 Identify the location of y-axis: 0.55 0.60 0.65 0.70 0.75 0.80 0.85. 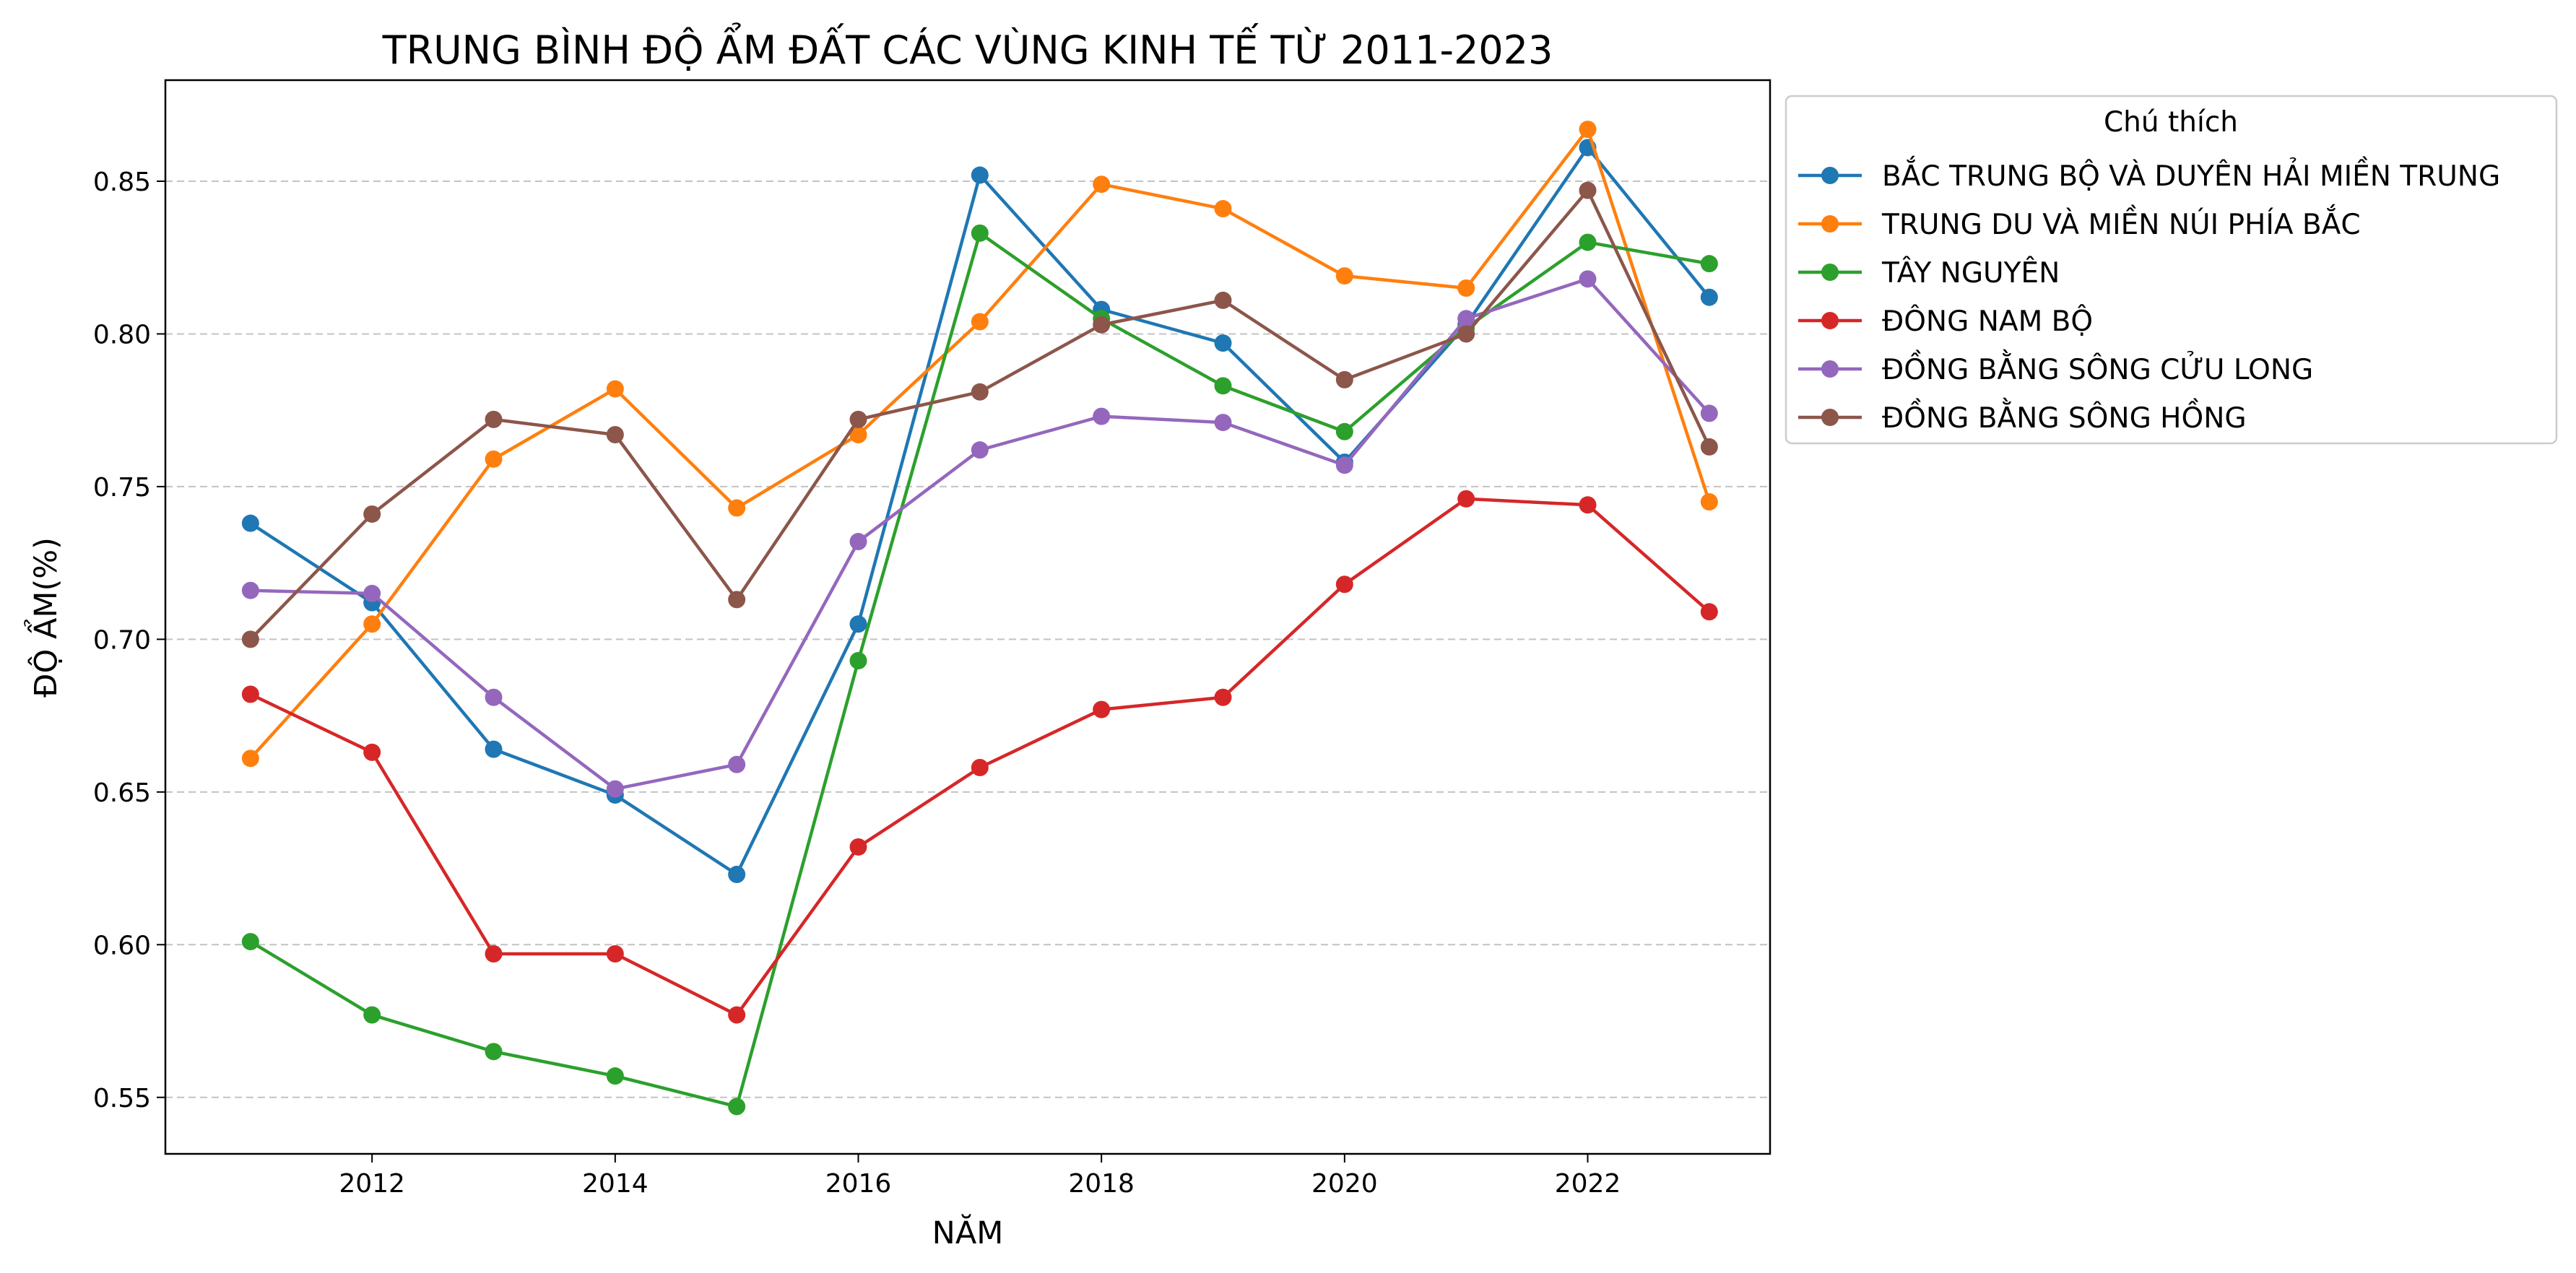
(129, 640).